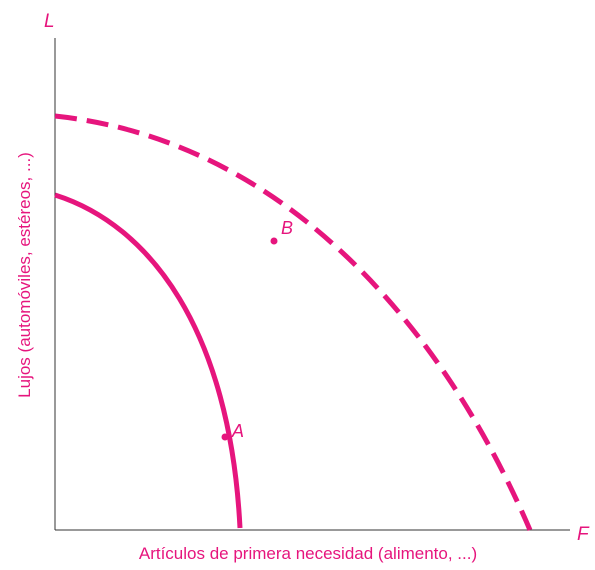 The height and width of the screenshot is (570, 595). What do you see at coordinates (49, 21) in the screenshot?
I see `y-axis-letter: L` at bounding box center [49, 21].